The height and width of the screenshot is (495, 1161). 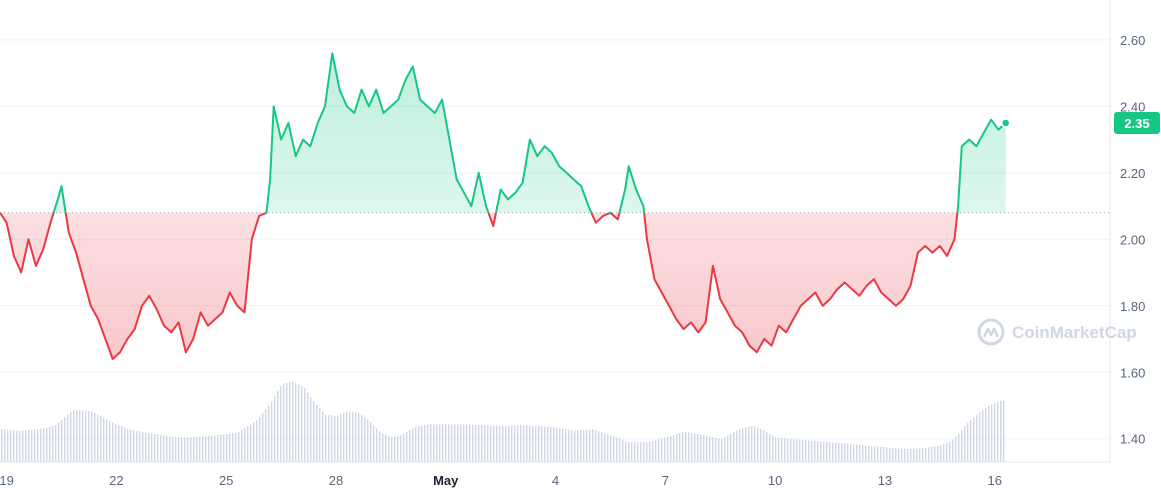 What do you see at coordinates (503, 421) in the screenshot?
I see `volume-bars` at bounding box center [503, 421].